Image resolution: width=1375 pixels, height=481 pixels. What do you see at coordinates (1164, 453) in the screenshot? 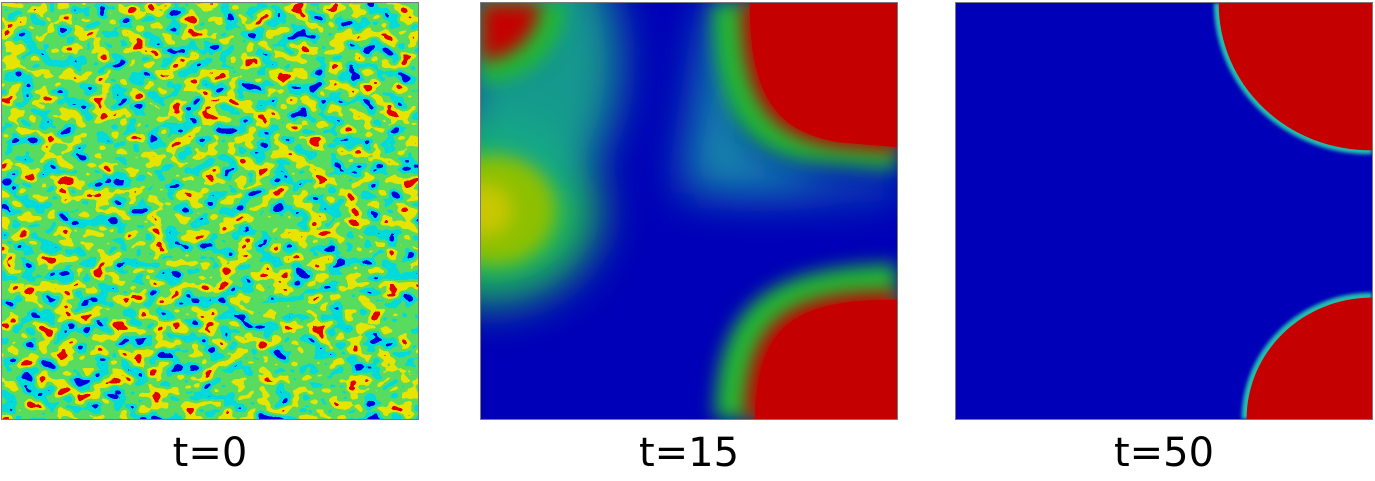
I see `caption-t50: t=50` at bounding box center [1164, 453].